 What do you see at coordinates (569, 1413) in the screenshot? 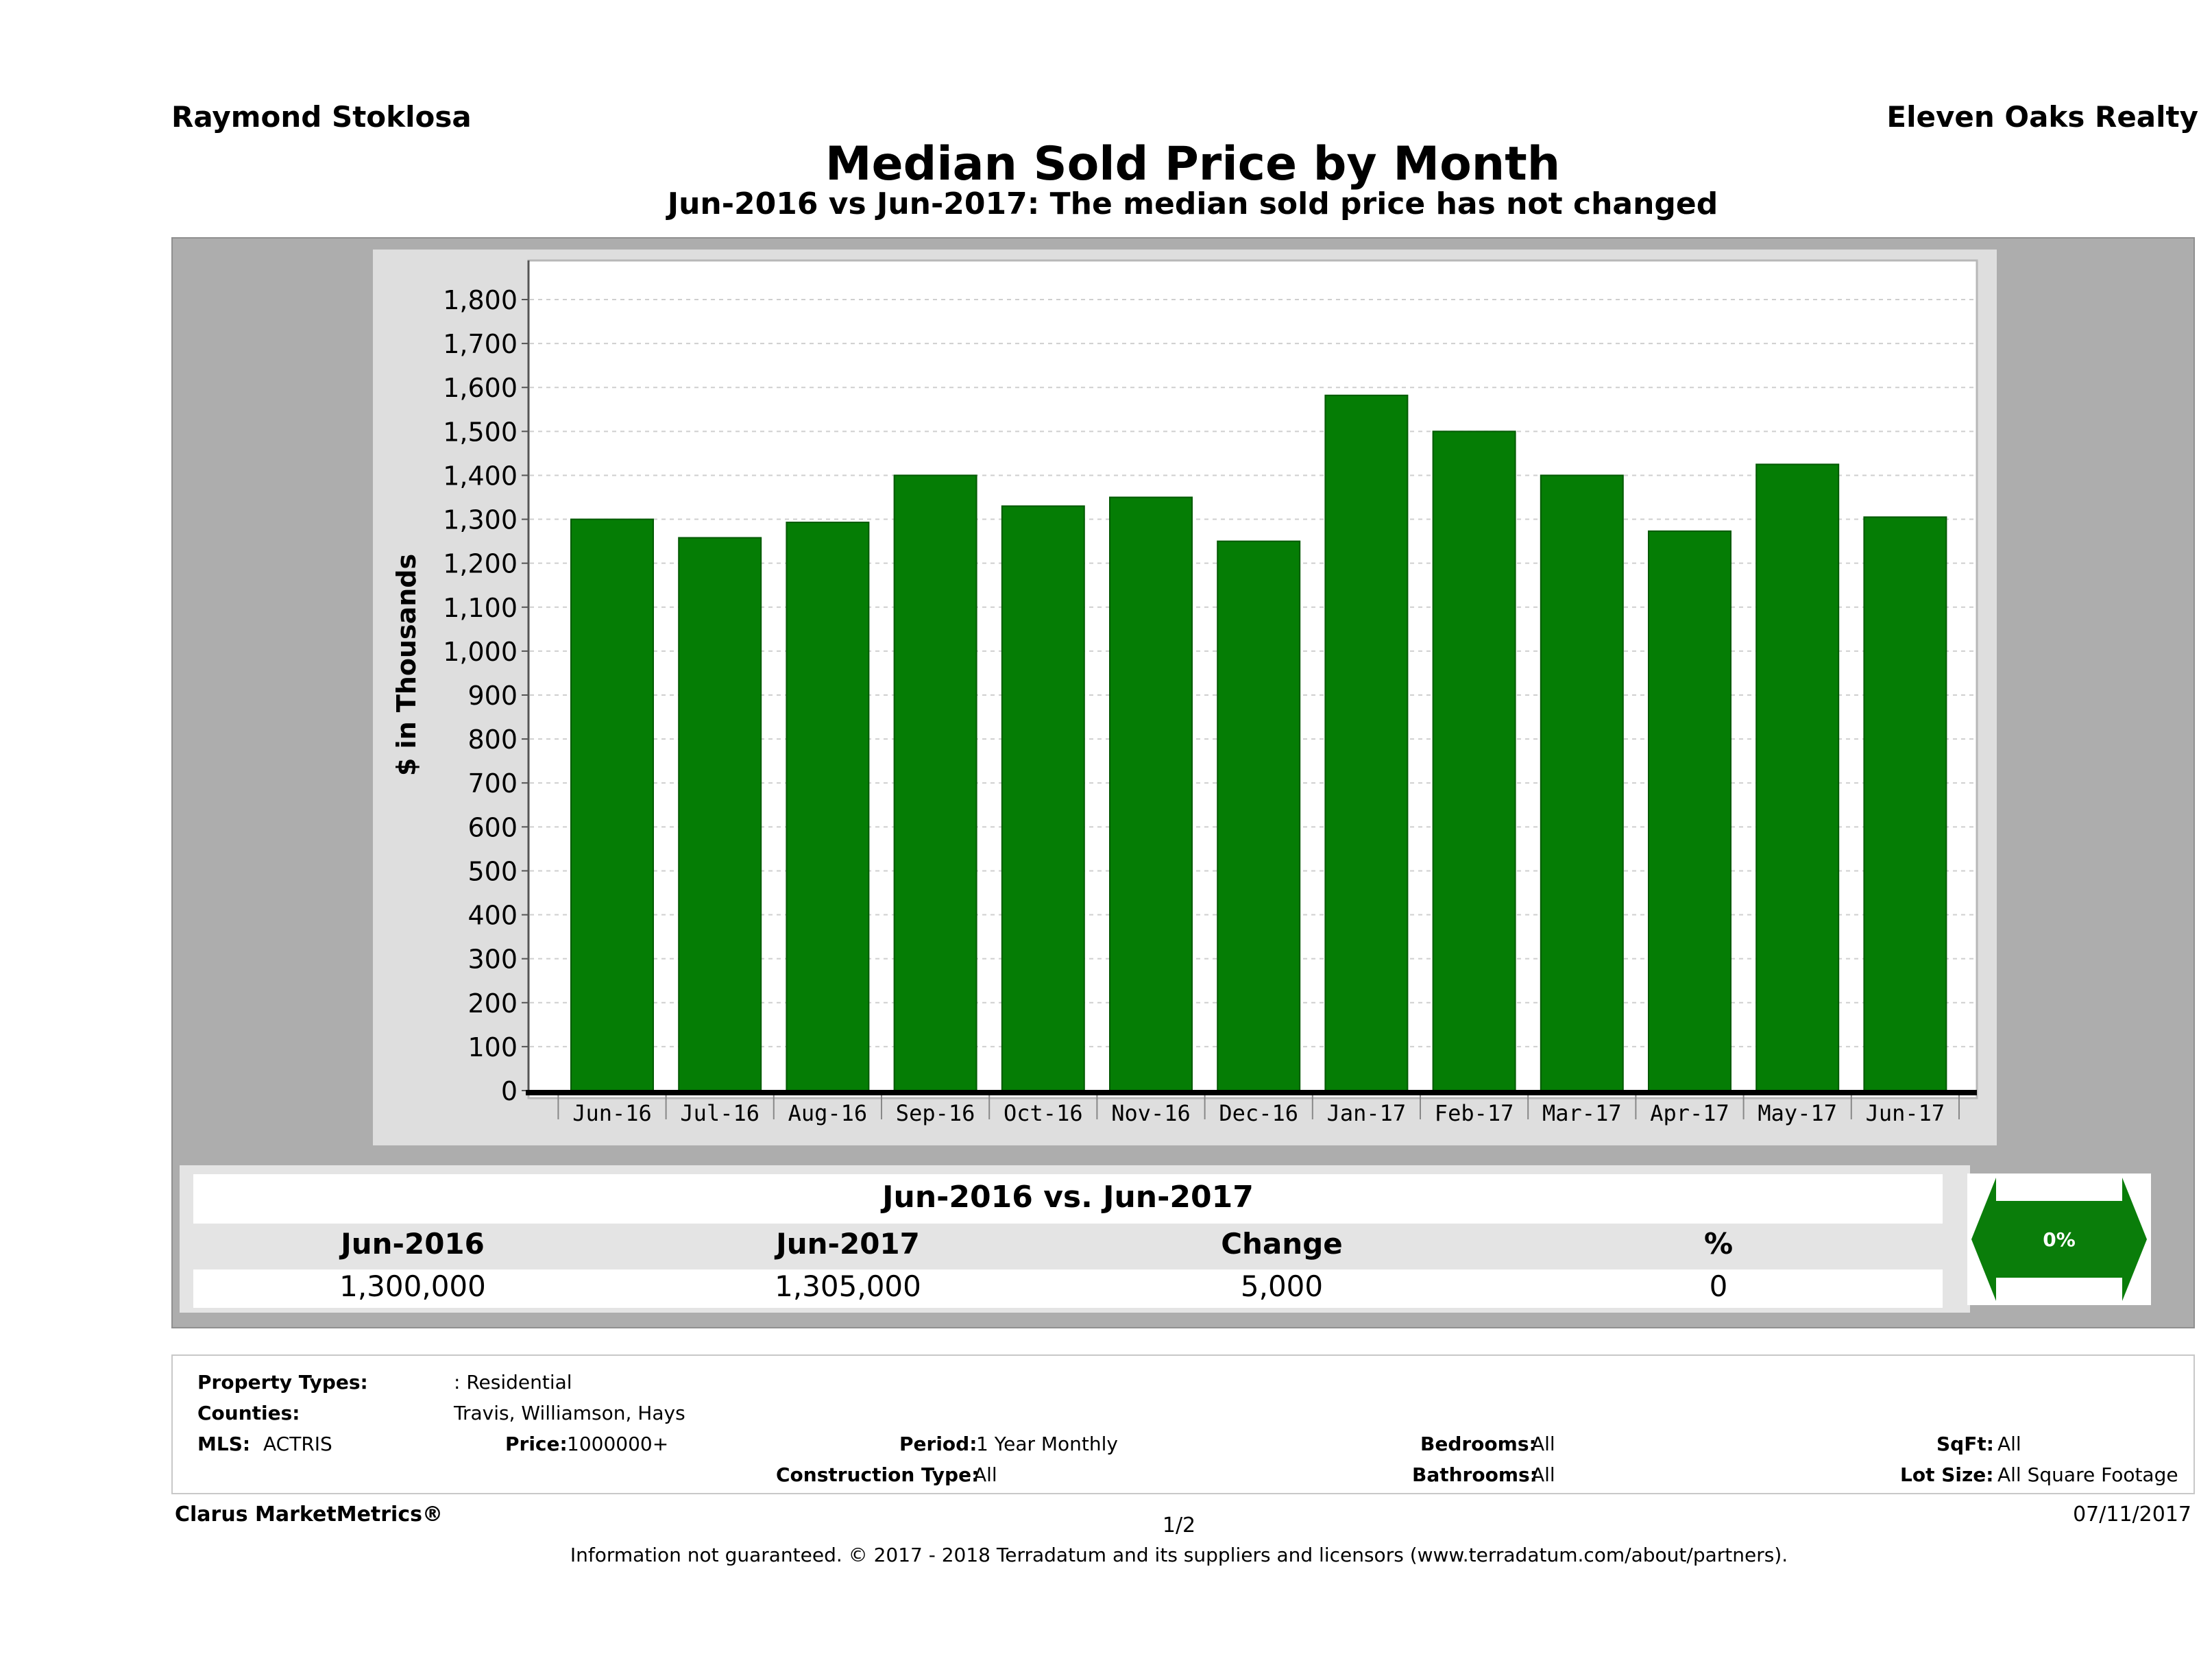
I see `counties-value: Travis, Williamson, Hays` at bounding box center [569, 1413].